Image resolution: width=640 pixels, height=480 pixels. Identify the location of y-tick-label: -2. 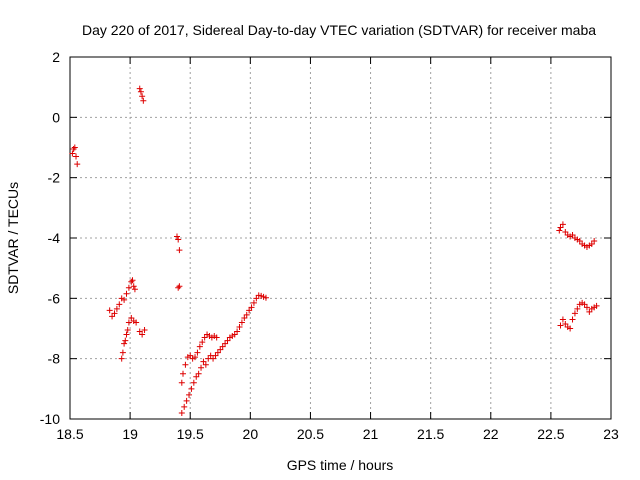
(54, 178).